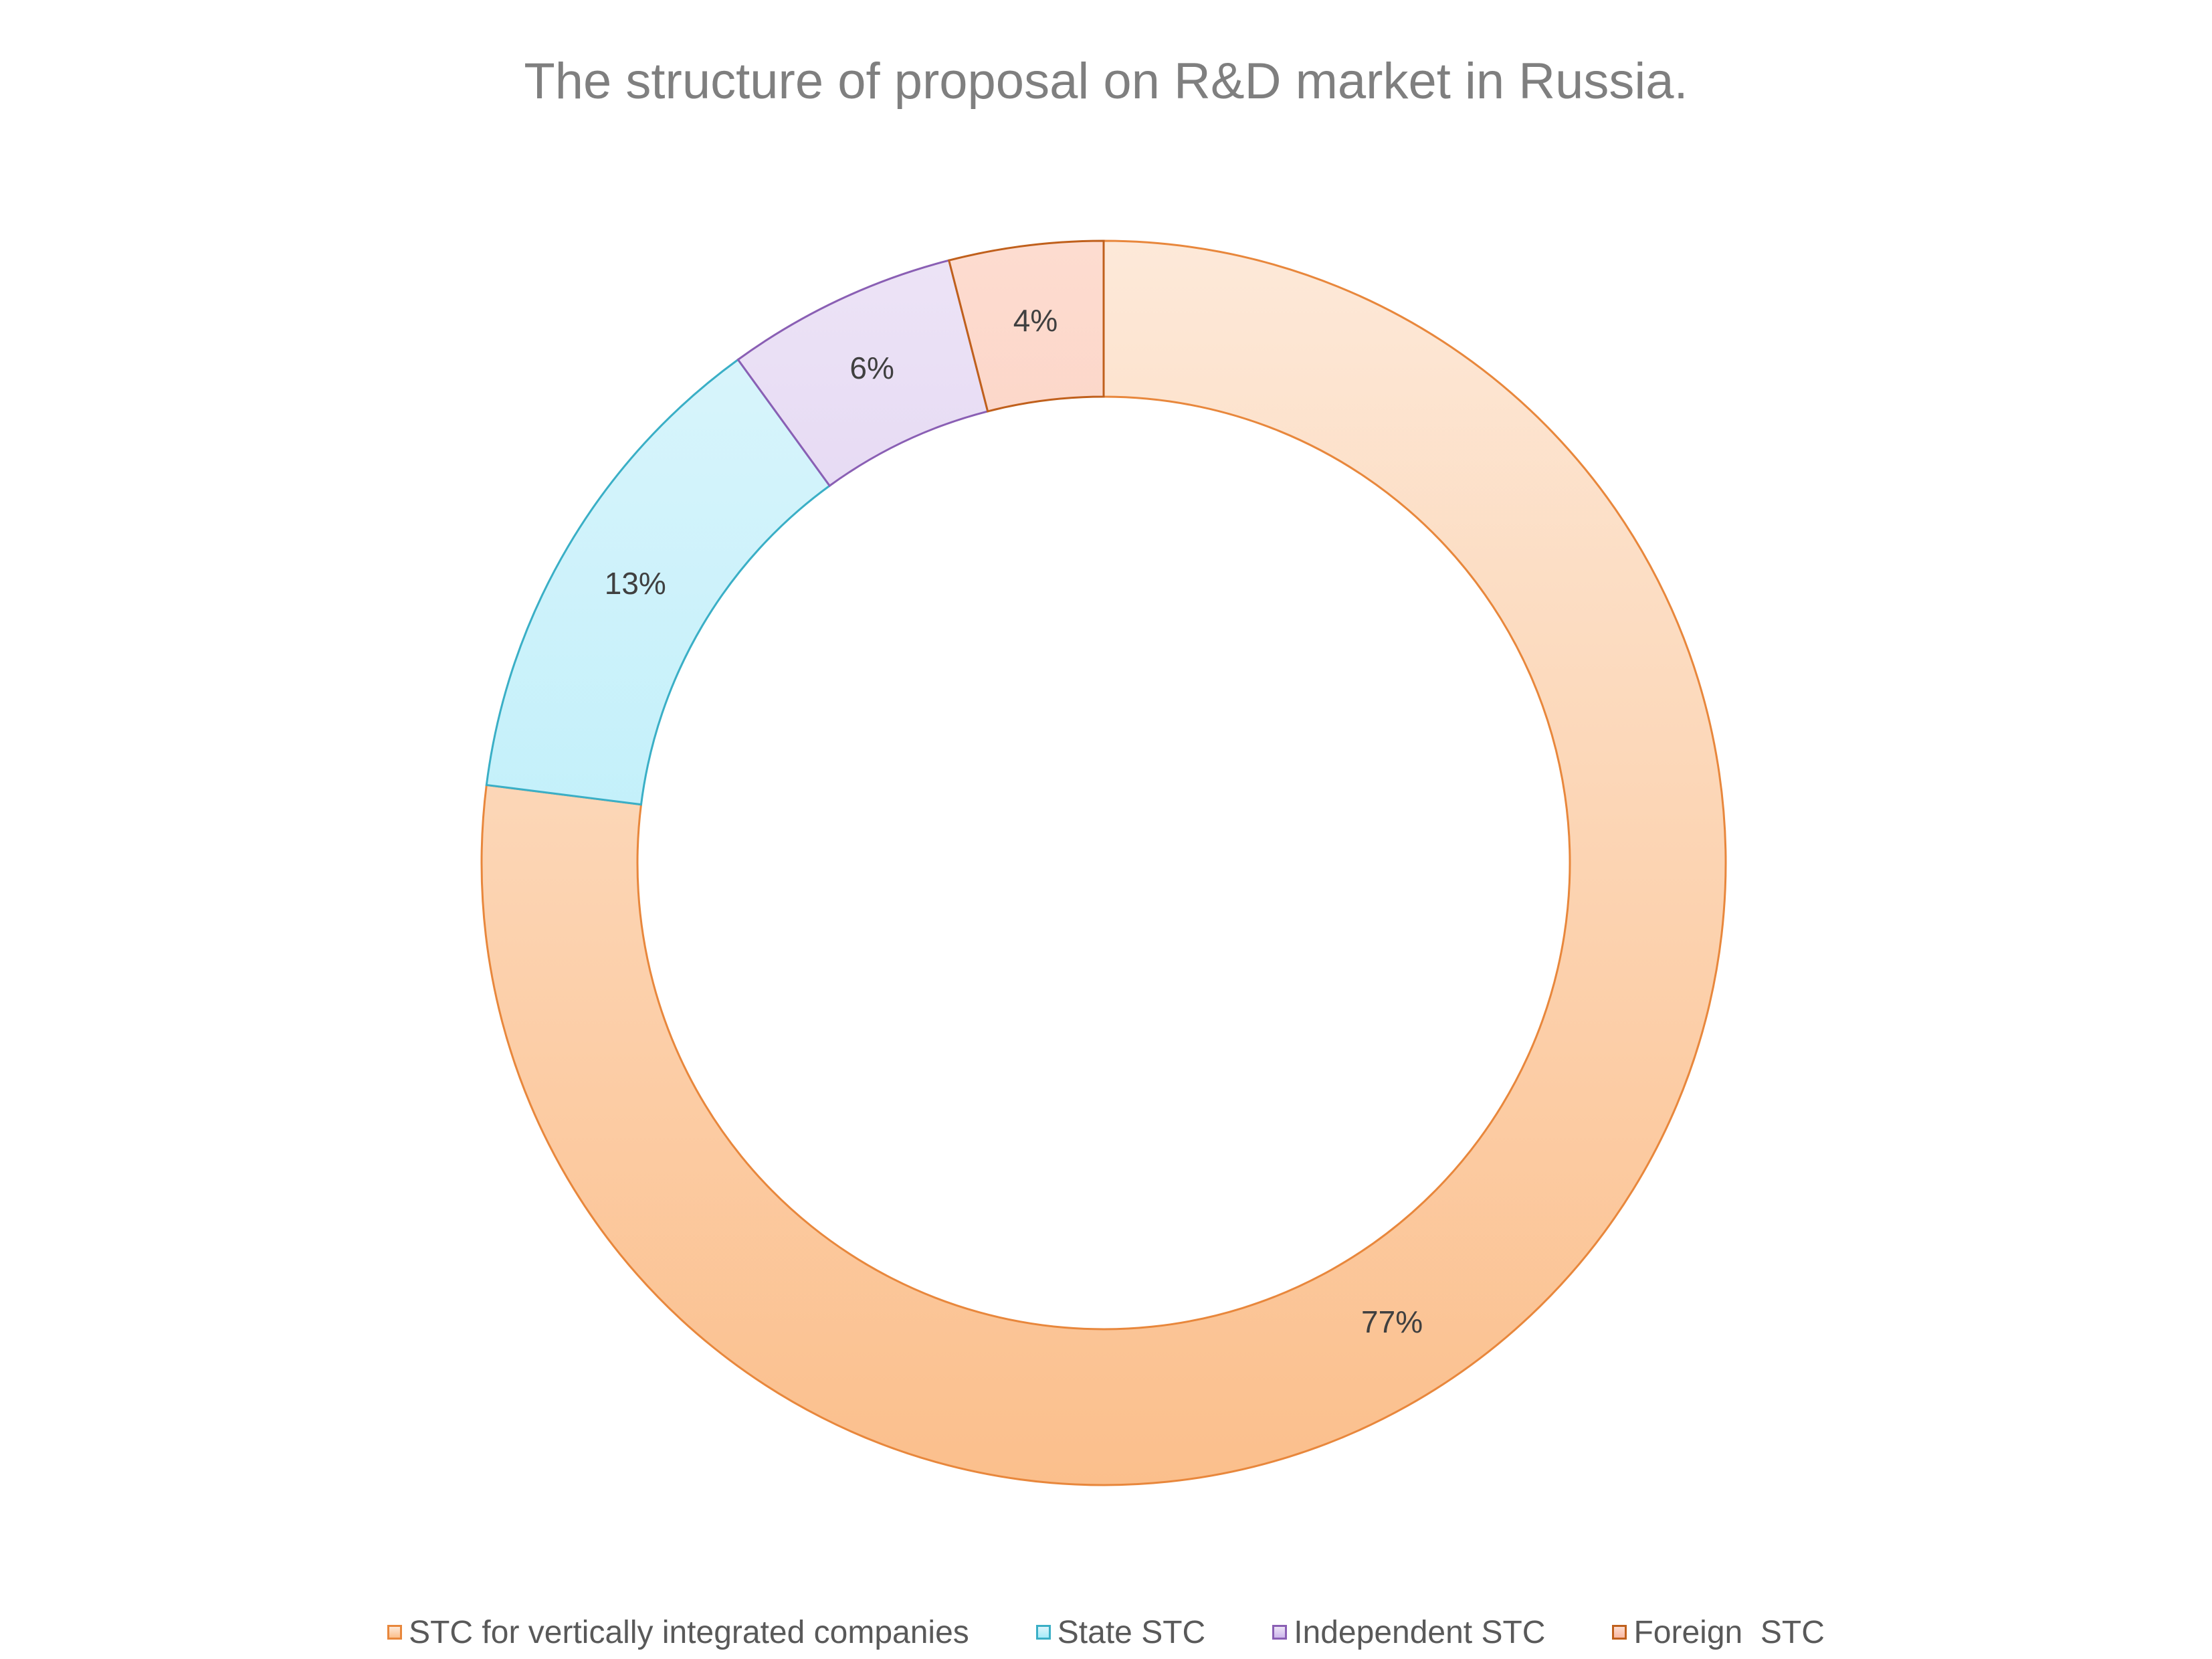 This screenshot has height=1659, width=2212. I want to click on data-label-3: 4%, so click(1035, 320).